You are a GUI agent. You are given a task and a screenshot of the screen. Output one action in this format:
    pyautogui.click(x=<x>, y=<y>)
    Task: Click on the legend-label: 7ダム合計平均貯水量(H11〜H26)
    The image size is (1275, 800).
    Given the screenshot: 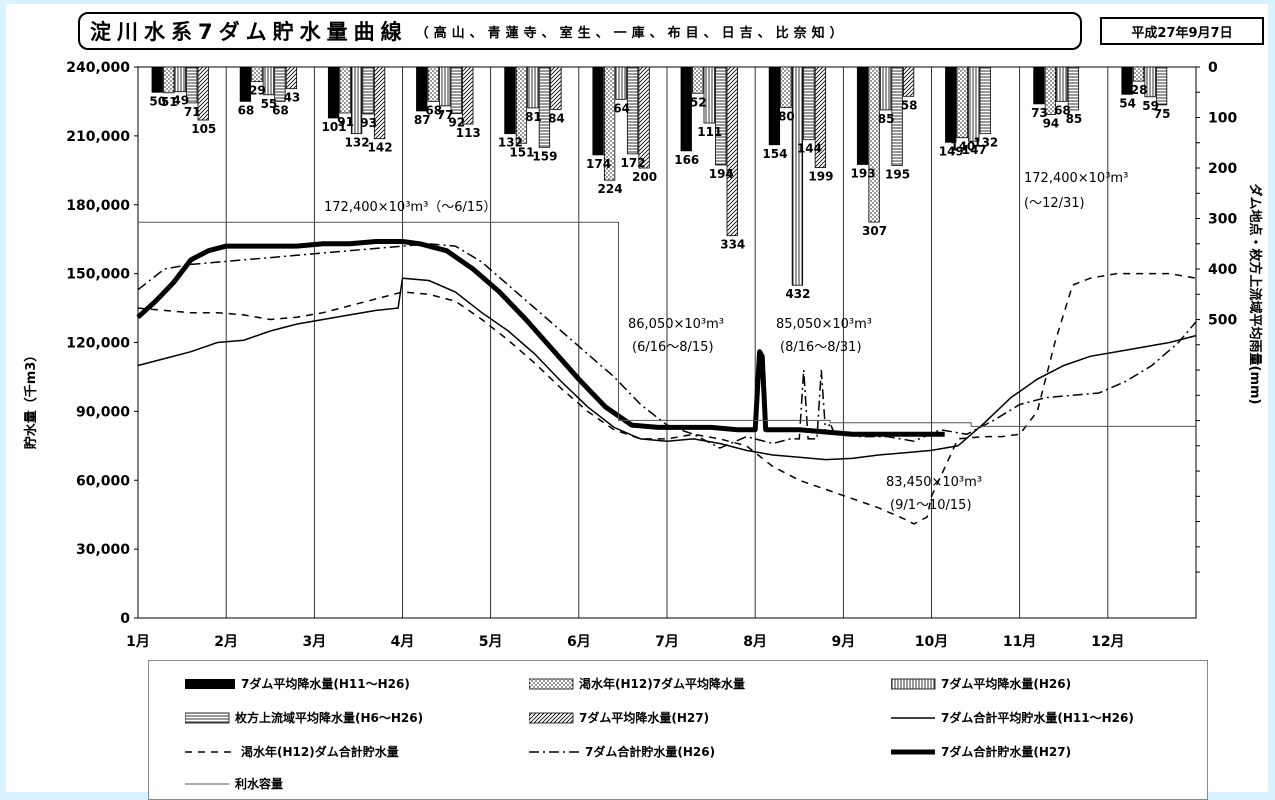 What is the action you would take?
    pyautogui.click(x=1037, y=718)
    